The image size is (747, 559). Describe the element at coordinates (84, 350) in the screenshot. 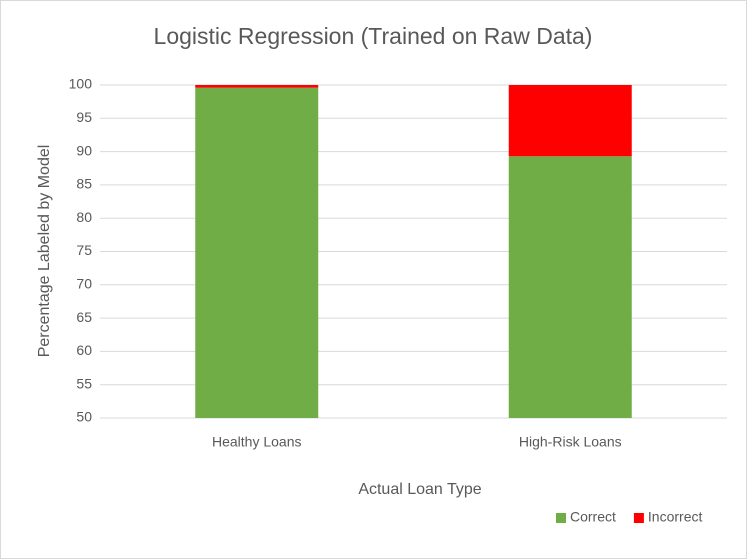

I see `y-tick-label: 60` at that location.